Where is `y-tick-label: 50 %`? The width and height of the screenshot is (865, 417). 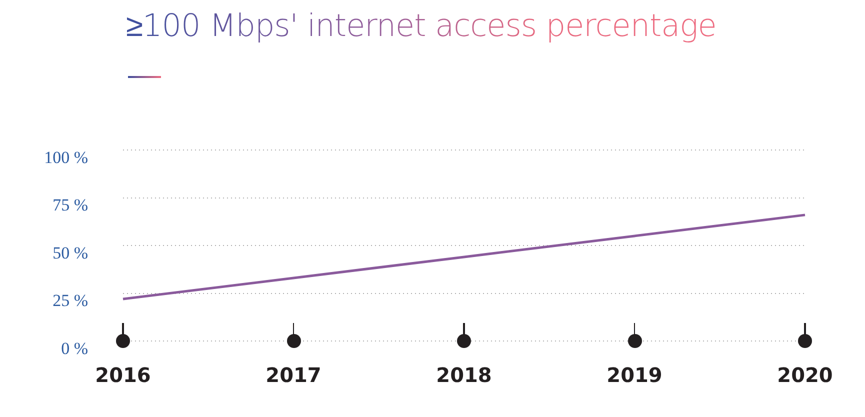 y-tick-label: 50 % is located at coordinates (70, 252).